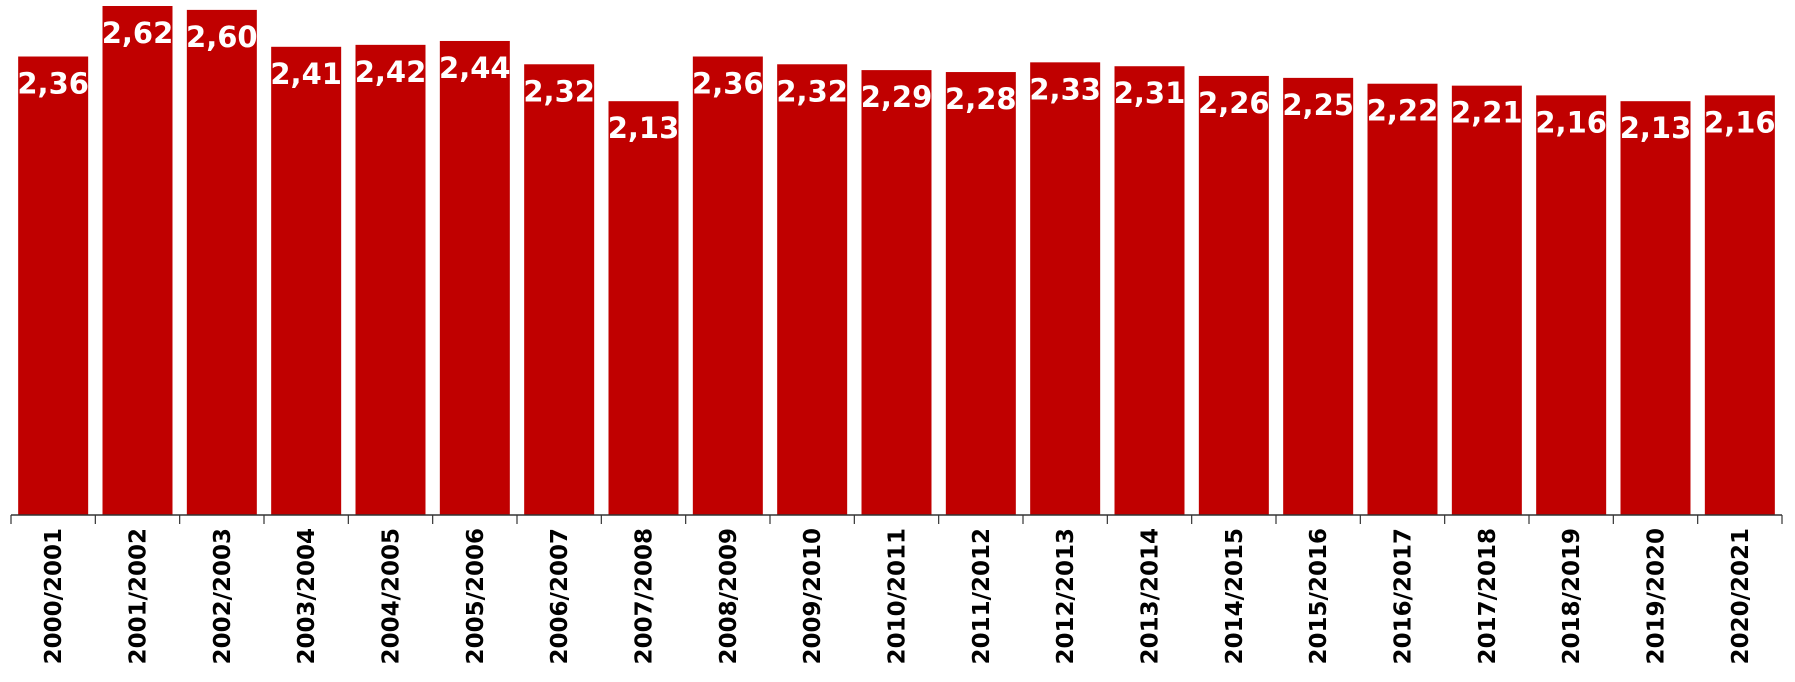 The height and width of the screenshot is (682, 1795). I want to click on bar-2008-2009, so click(727, 285).